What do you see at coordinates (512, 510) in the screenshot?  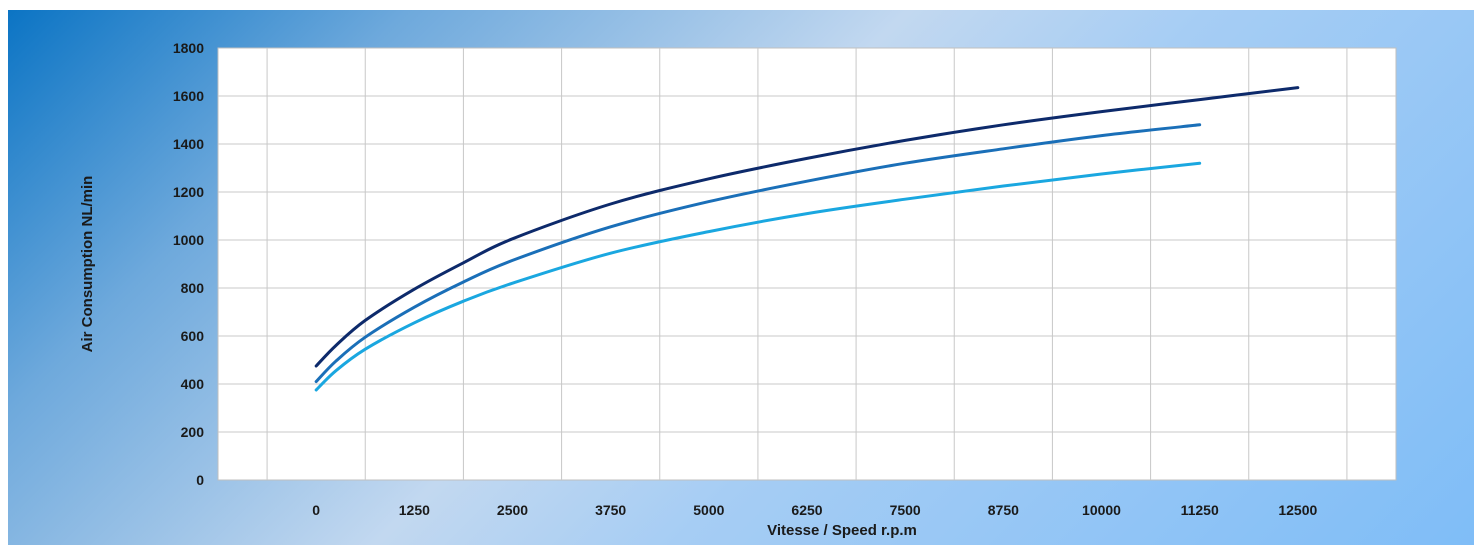 I see `x-tick-label: 2500` at bounding box center [512, 510].